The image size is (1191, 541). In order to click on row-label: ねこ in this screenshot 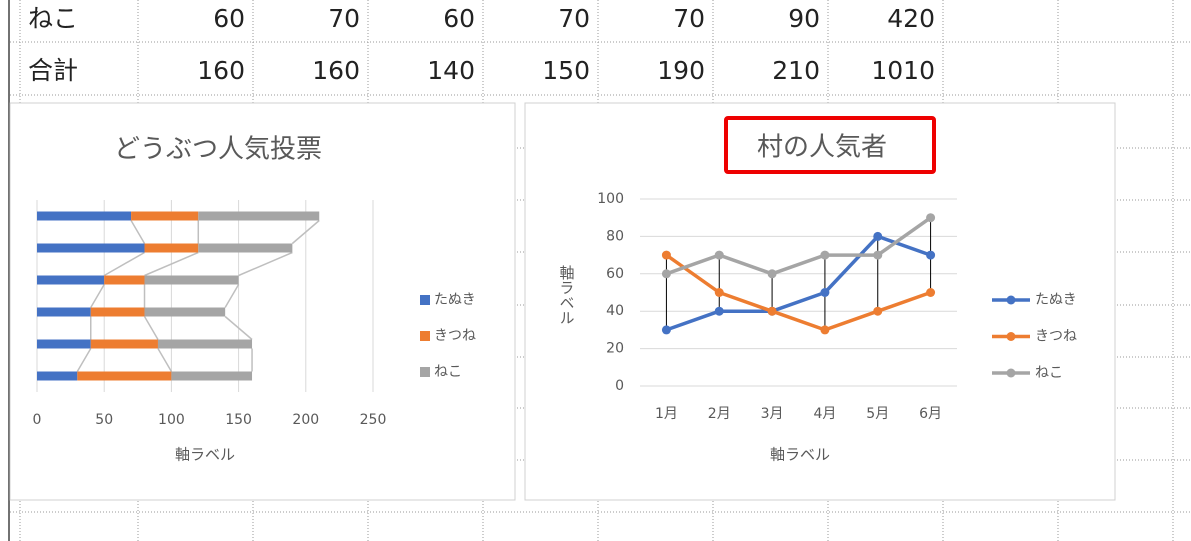, I will do `click(53, 18)`.